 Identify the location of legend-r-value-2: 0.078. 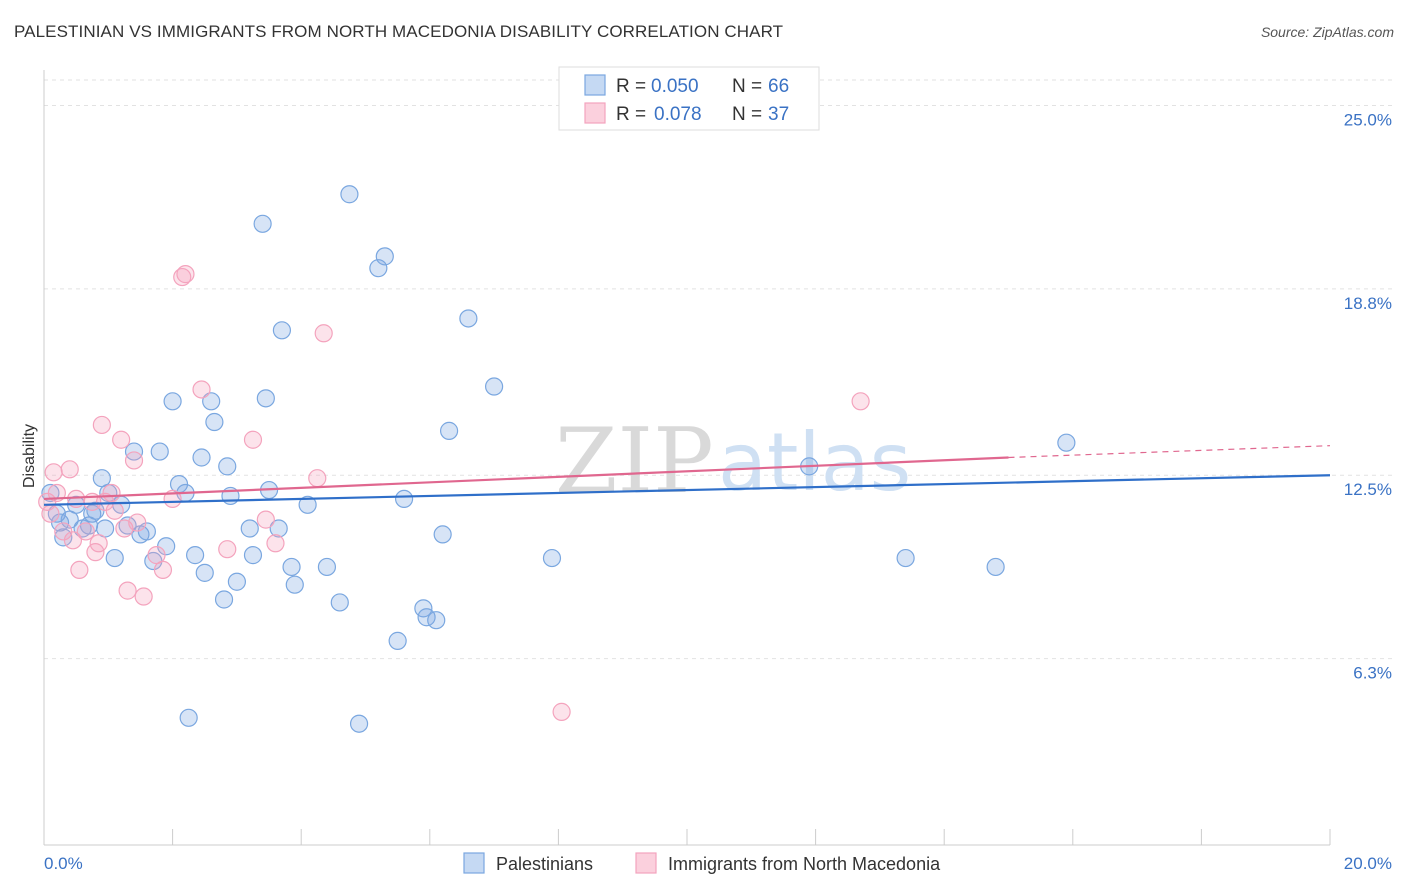
(678, 114).